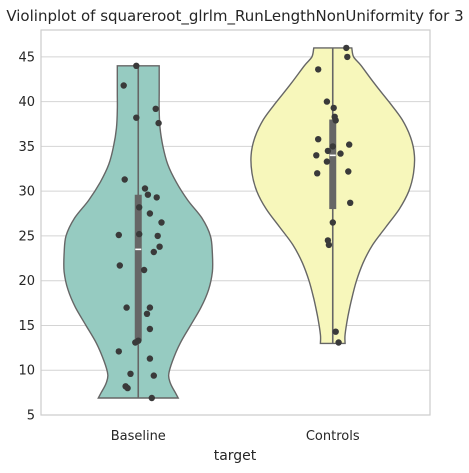 The image size is (469, 473). Describe the element at coordinates (26, 281) in the screenshot. I see `y-tick-label: 20` at that location.